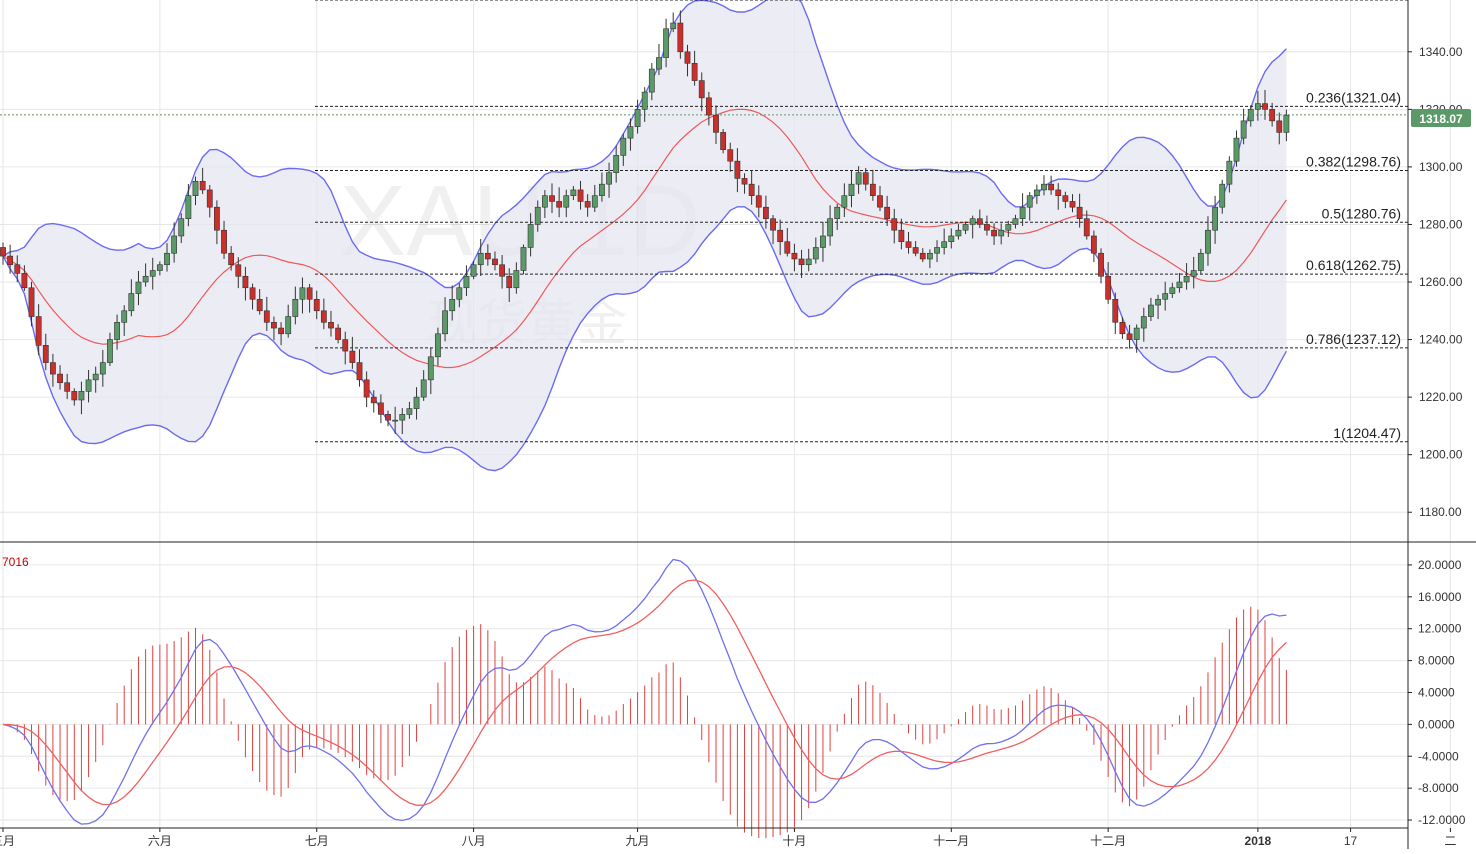 The image size is (1476, 854). I want to click on price-tick-label: 1260.00, so click(1441, 282).